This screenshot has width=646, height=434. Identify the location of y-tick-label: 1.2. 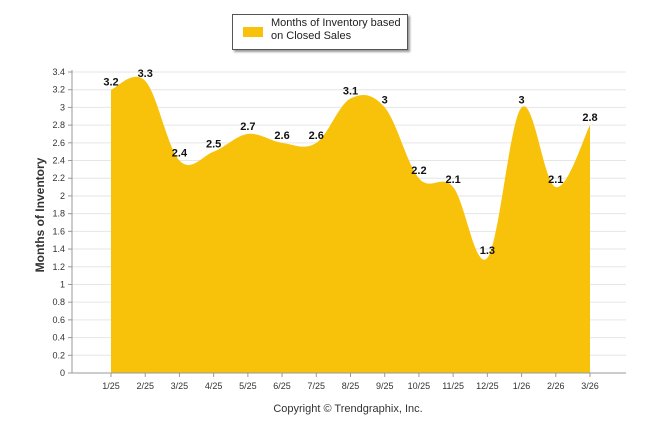
(58, 267).